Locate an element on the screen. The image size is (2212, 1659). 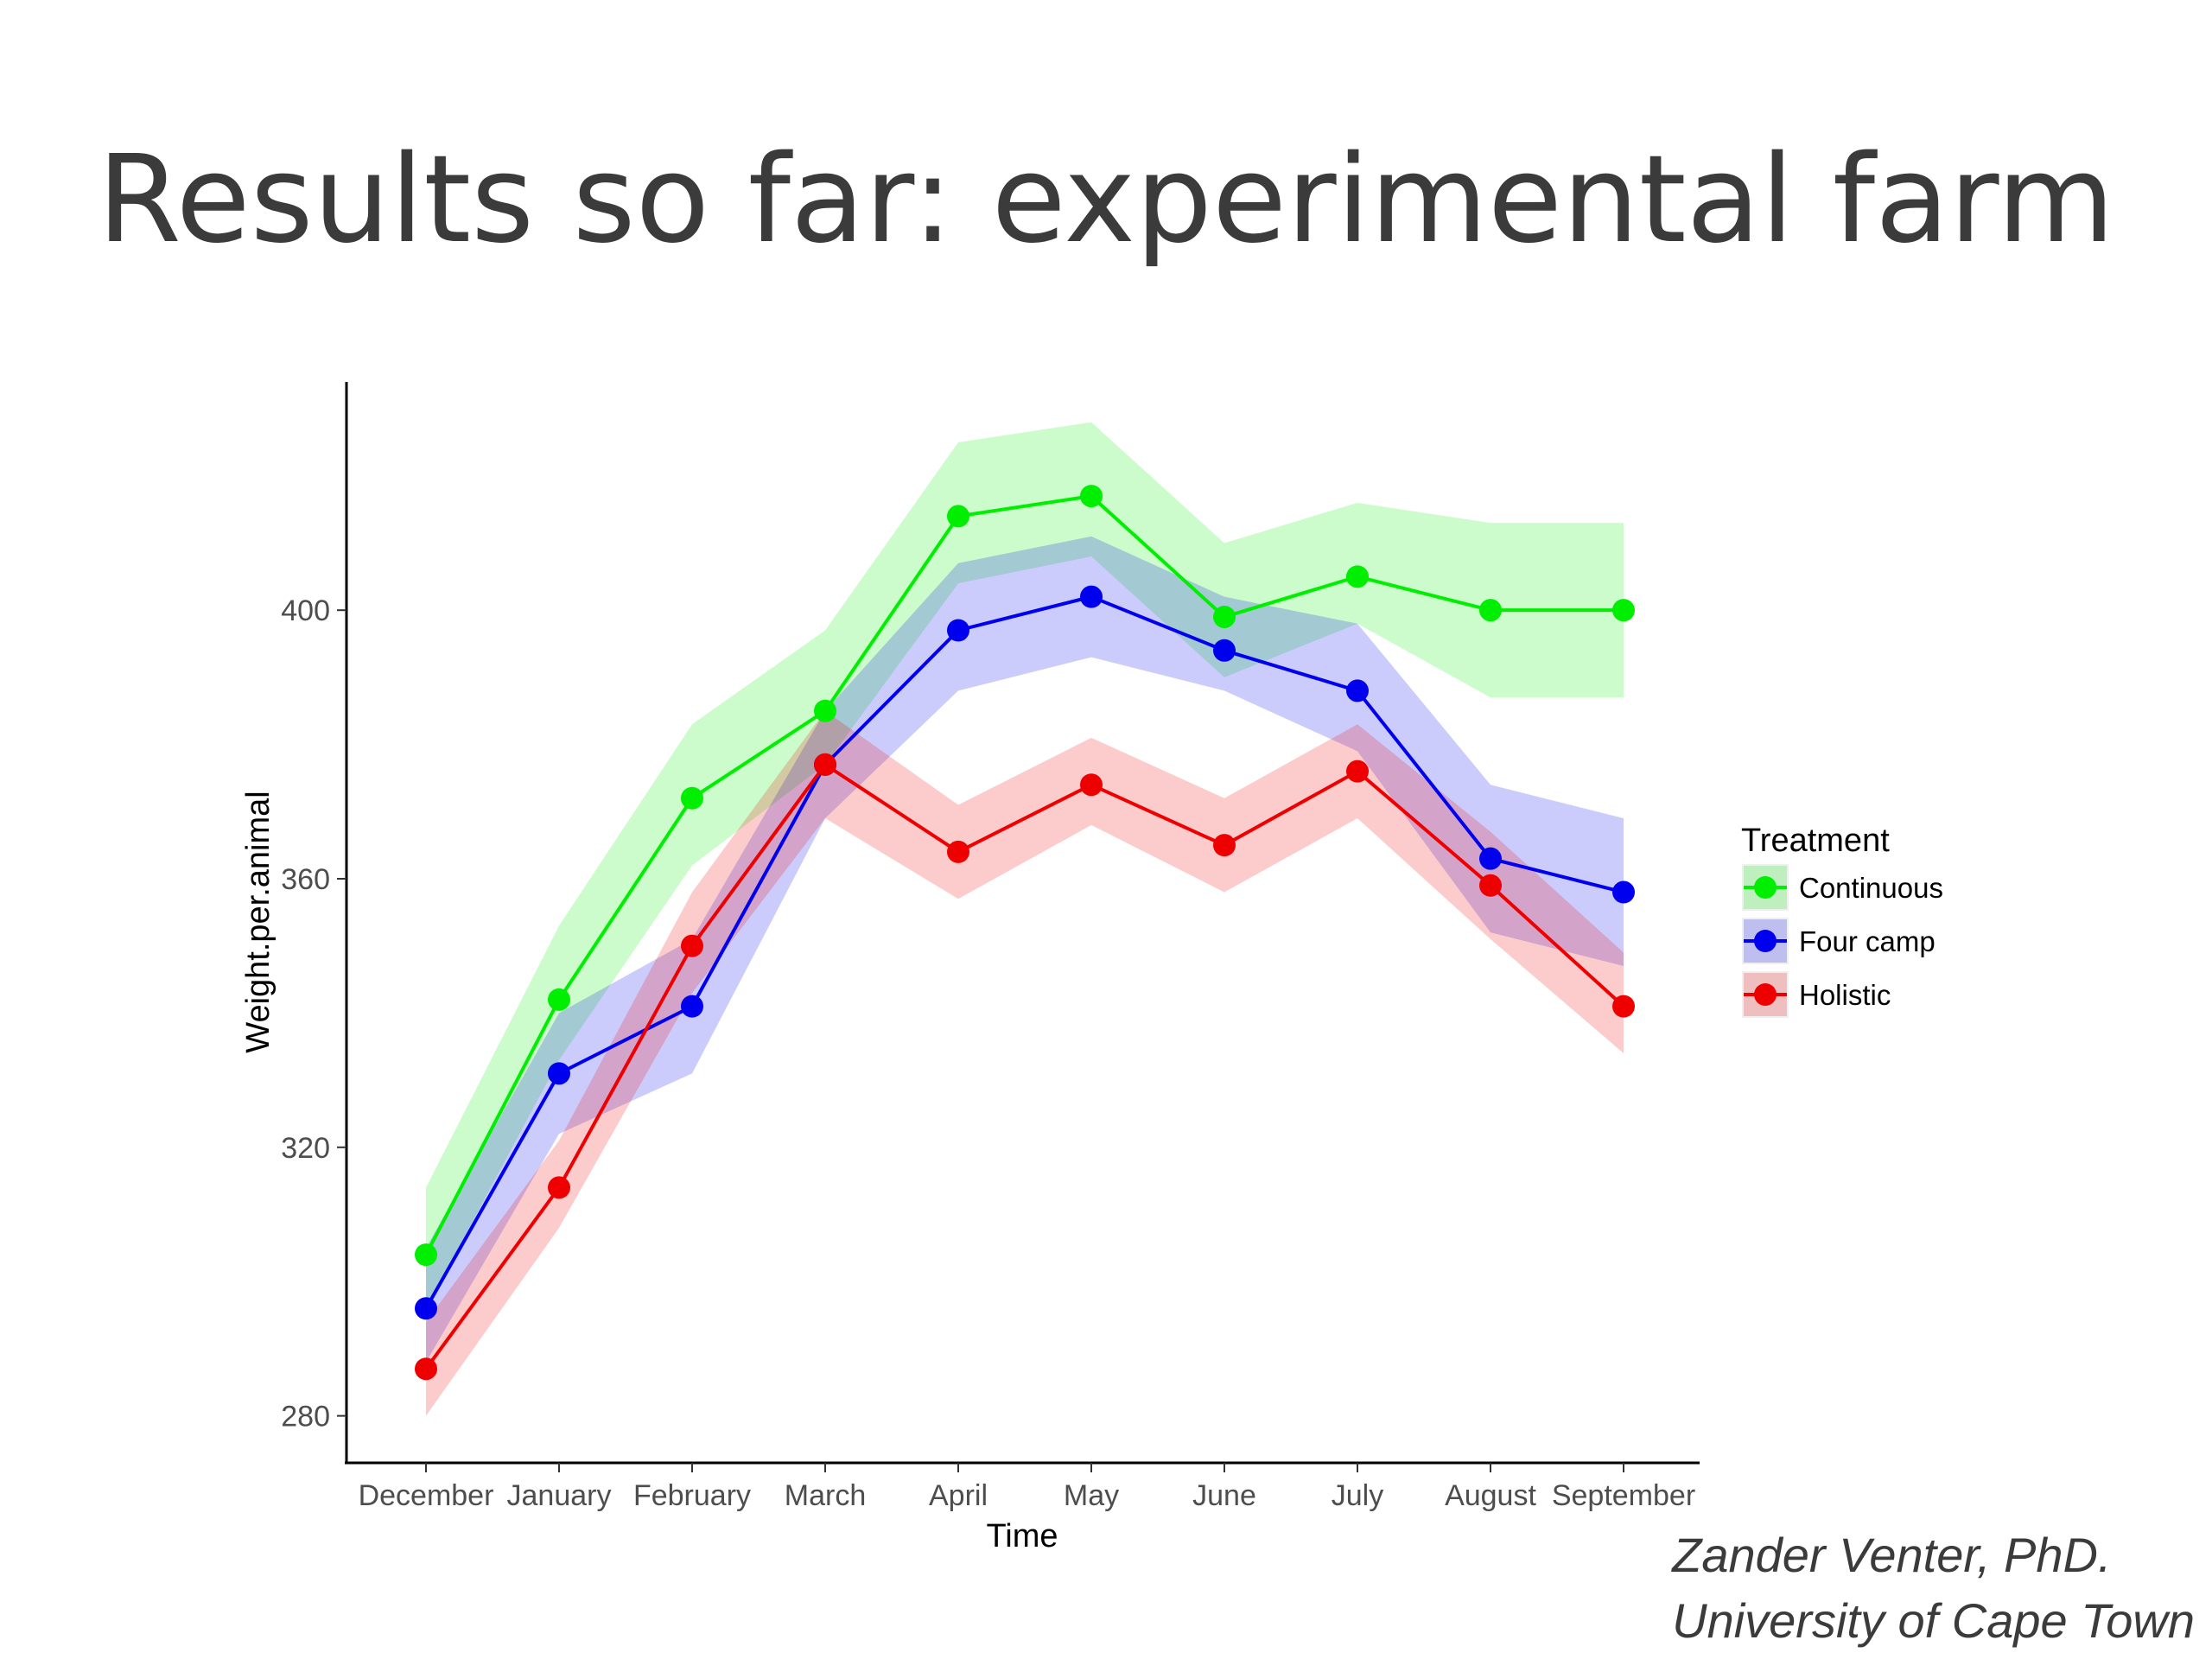
legend-item-holistic: Holistic is located at coordinates (1816, 994).